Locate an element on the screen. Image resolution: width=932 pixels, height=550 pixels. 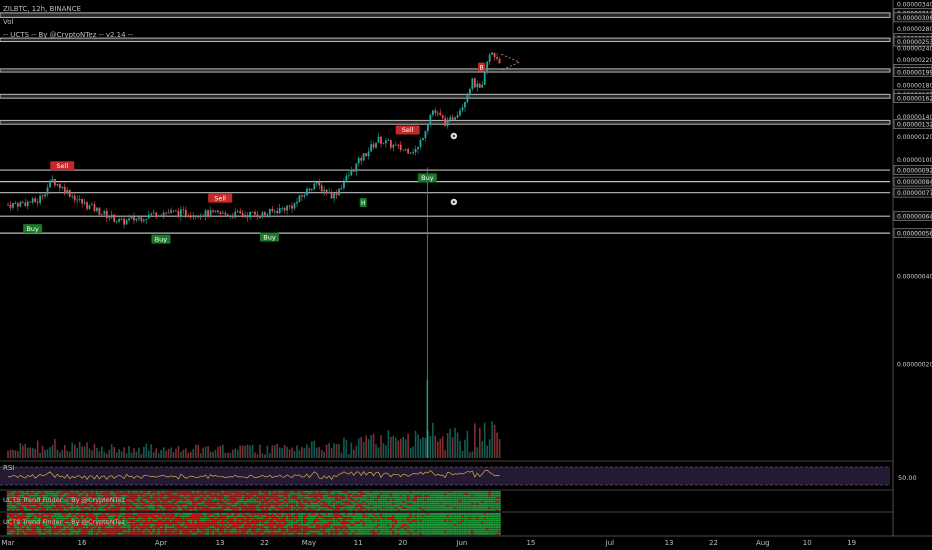
time-tick-label: Aug is located at coordinates (763, 543).